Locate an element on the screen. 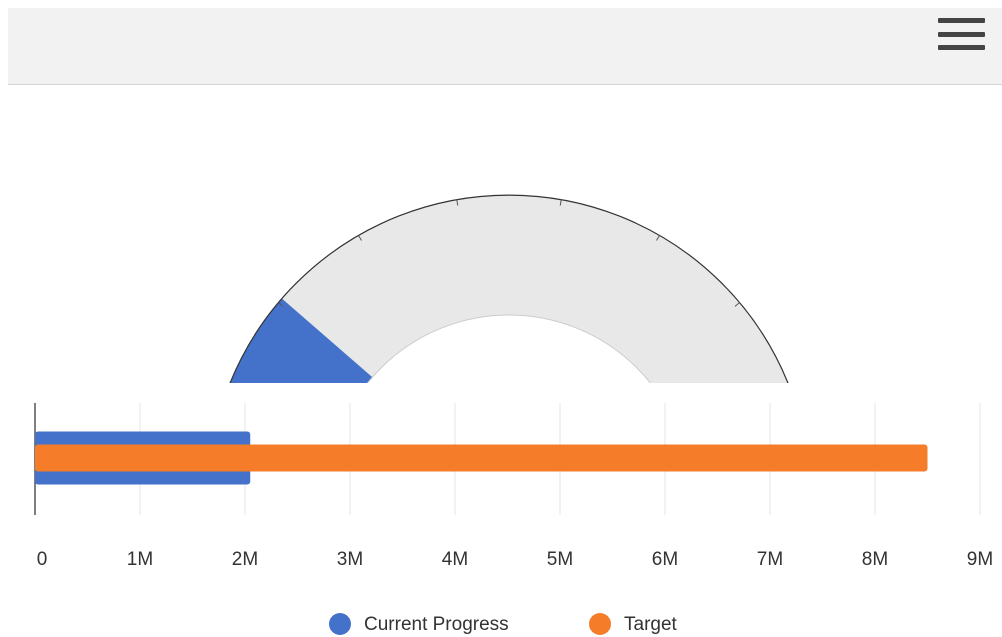  bar is located at coordinates (481, 458).